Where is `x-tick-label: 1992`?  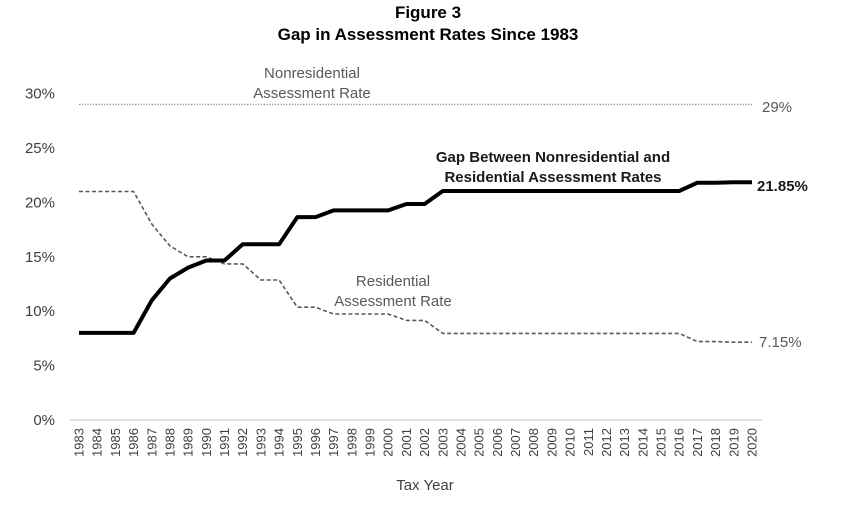 x-tick-label: 1992 is located at coordinates (242, 442).